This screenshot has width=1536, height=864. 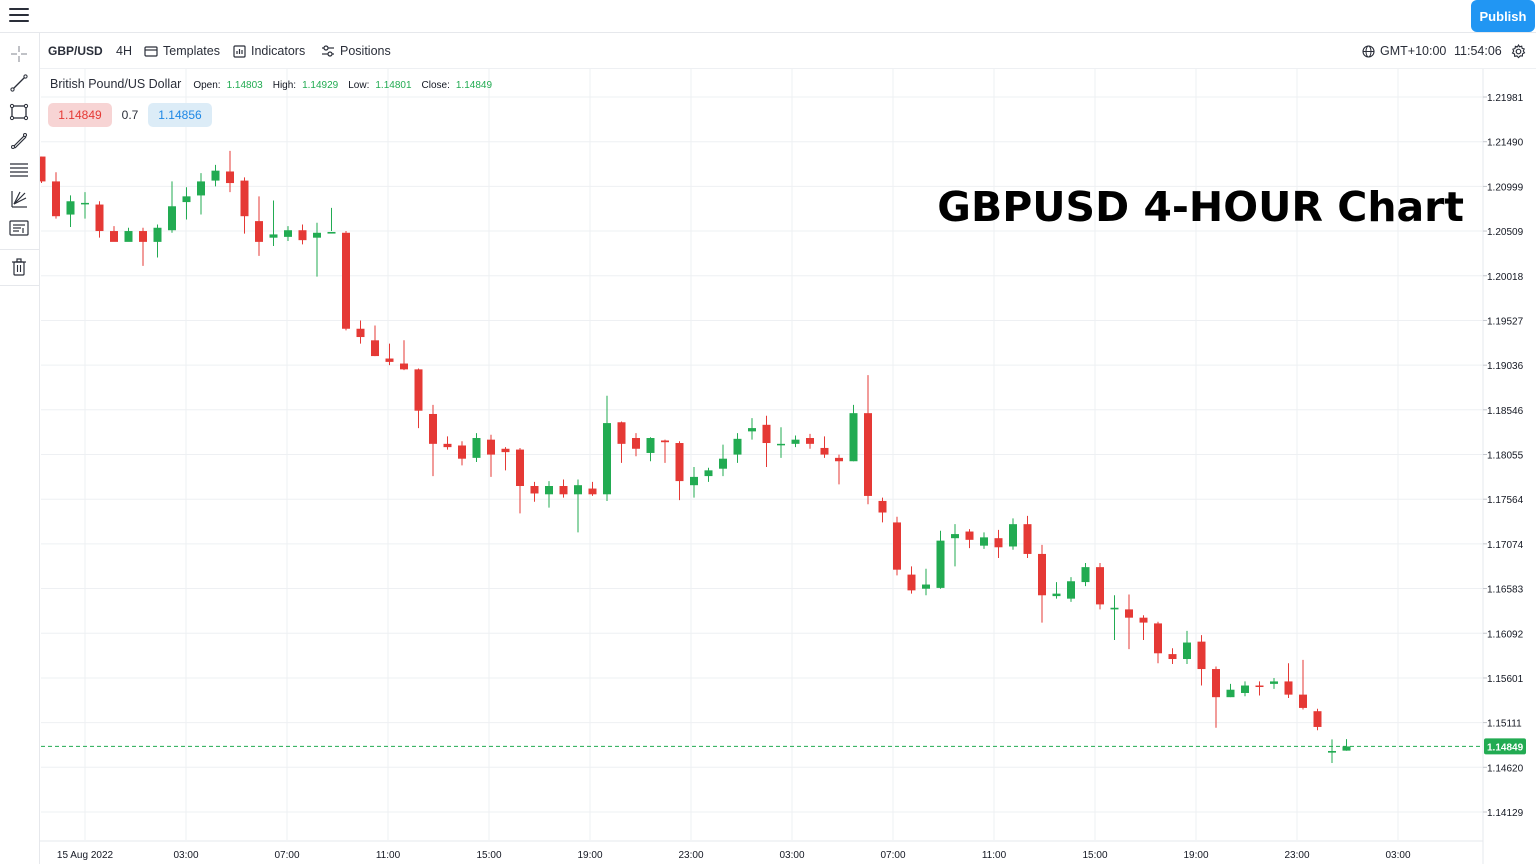 What do you see at coordinates (435, 85) in the screenshot?
I see `close-label: Close:` at bounding box center [435, 85].